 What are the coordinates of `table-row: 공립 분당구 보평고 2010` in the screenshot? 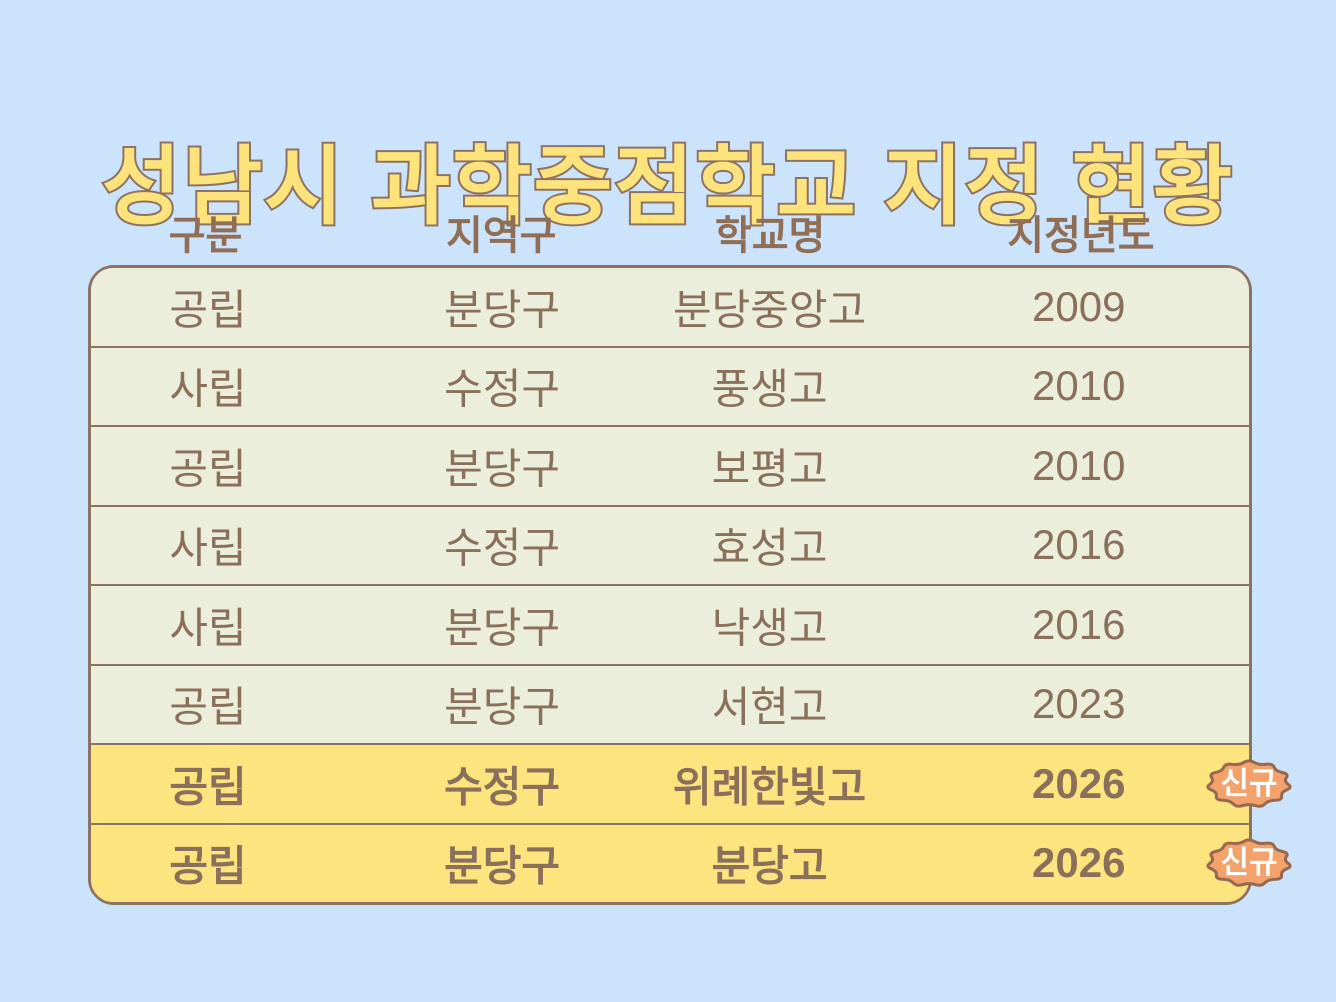 It's located at (670, 465).